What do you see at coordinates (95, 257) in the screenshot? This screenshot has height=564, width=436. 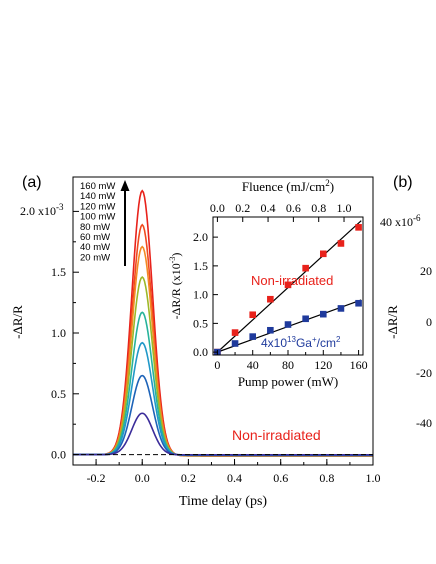 I see `legend-entry: 20 mW` at bounding box center [95, 257].